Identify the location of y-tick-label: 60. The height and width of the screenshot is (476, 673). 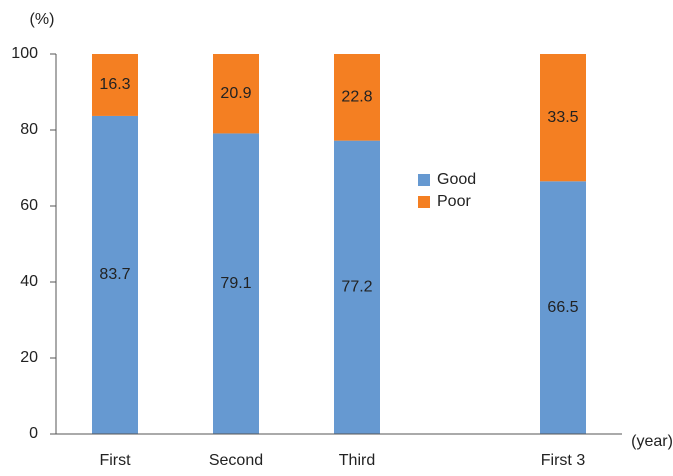
(29, 205).